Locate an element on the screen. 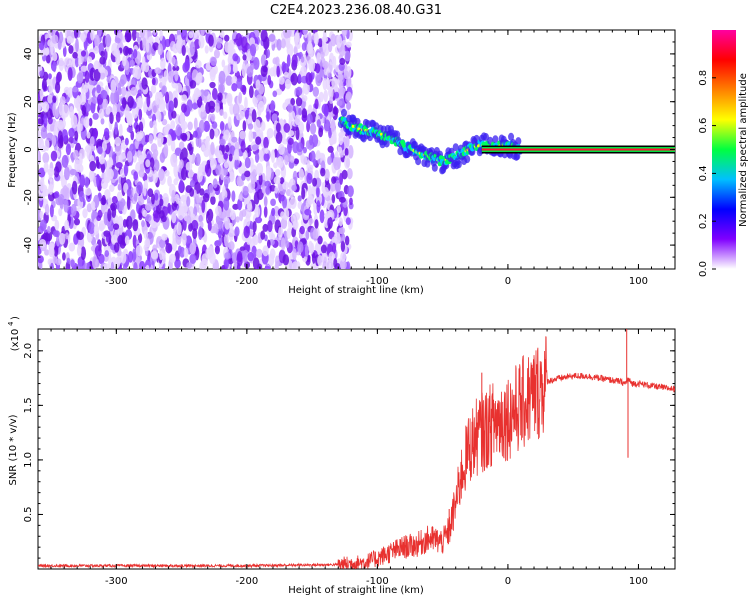 Image resolution: width=750 pixels, height=600 pixels. snr-scale-base: (x10 is located at coordinates (15, 340).